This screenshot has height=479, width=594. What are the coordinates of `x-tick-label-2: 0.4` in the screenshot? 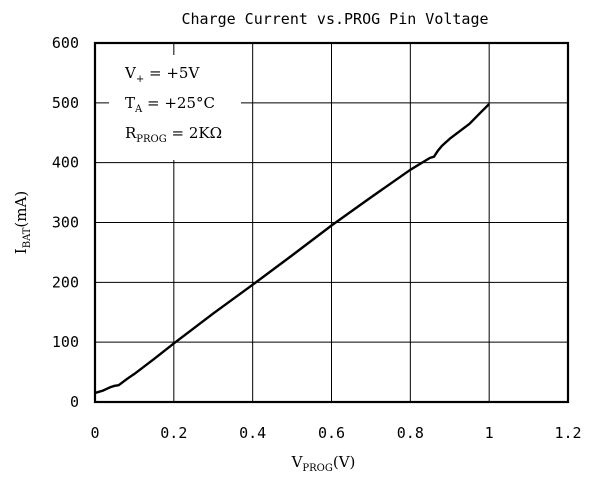 It's located at (252, 433).